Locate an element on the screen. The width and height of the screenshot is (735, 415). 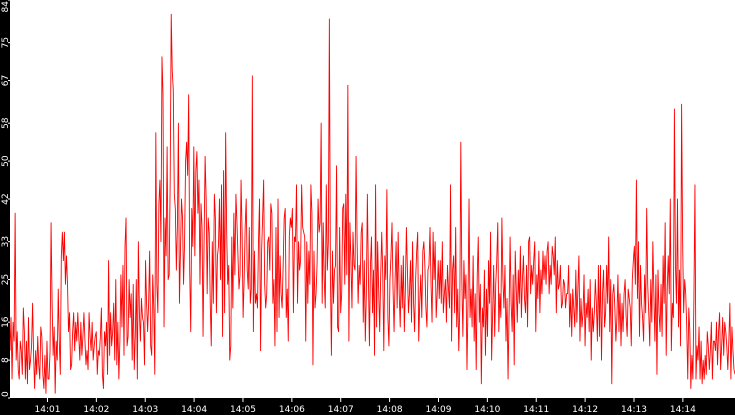
x-tick-label: 14:09 is located at coordinates (439, 410).